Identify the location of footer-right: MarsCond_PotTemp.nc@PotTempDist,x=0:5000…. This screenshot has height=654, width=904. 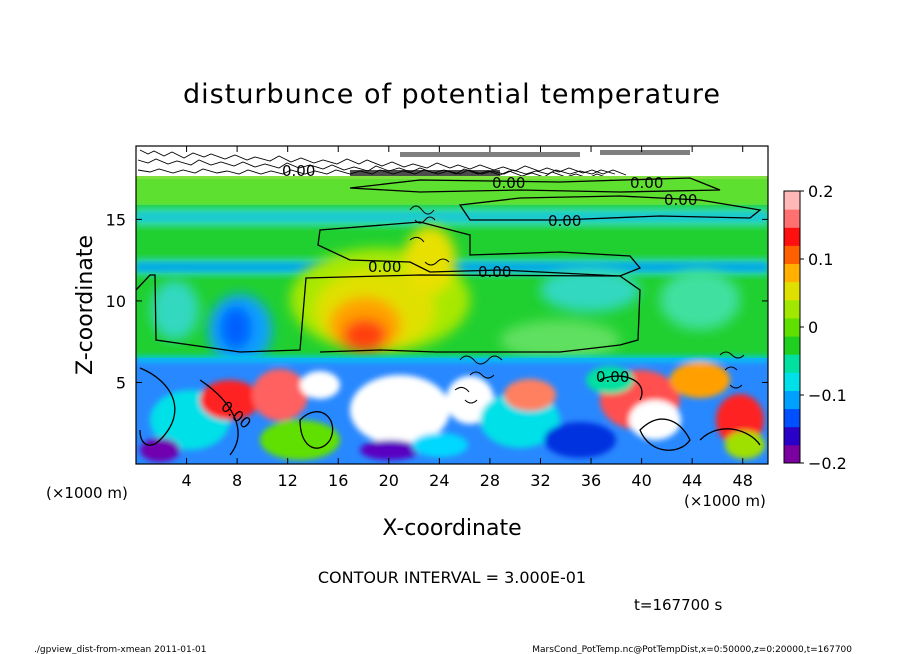
(692, 649).